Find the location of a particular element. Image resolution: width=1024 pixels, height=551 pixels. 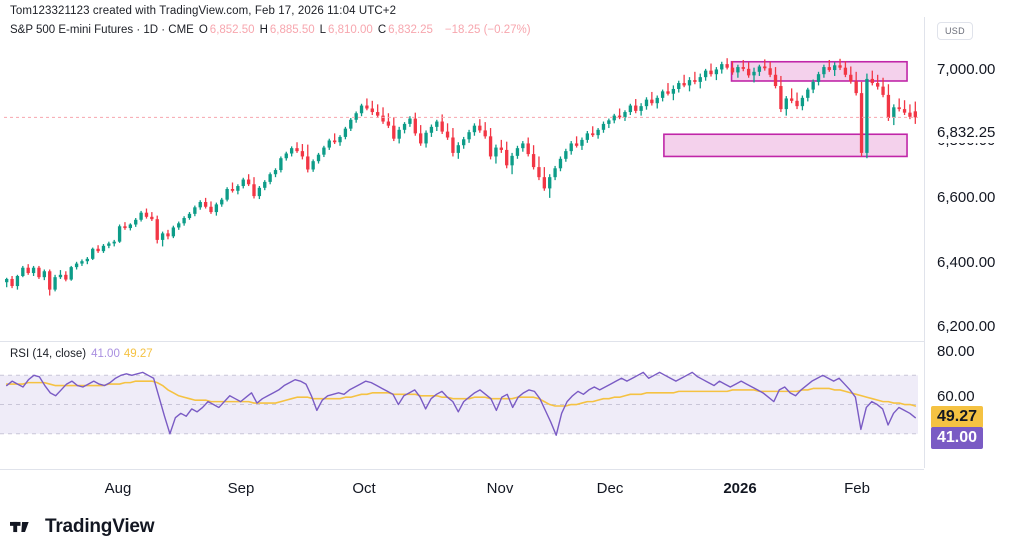

low-label: L is located at coordinates (323, 30).